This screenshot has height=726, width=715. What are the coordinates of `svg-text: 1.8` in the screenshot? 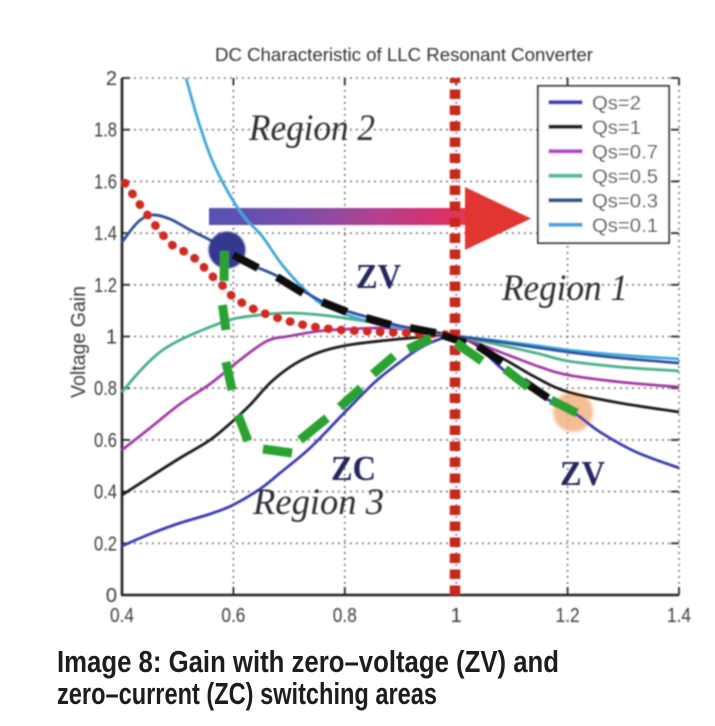 It's located at (105, 131).